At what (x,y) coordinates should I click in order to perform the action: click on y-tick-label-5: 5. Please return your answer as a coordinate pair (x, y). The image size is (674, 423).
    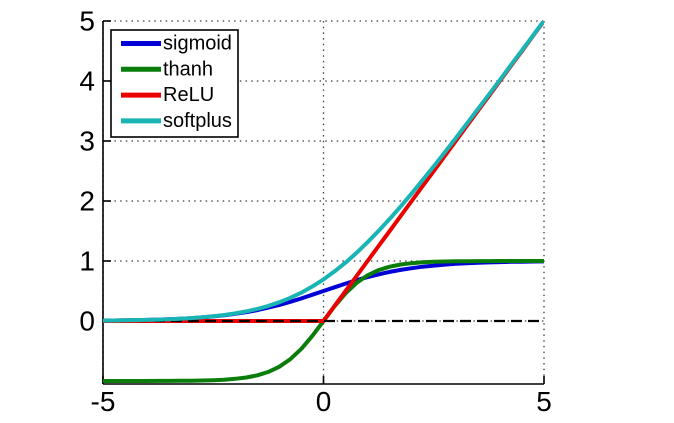
    Looking at the image, I should click on (87, 21).